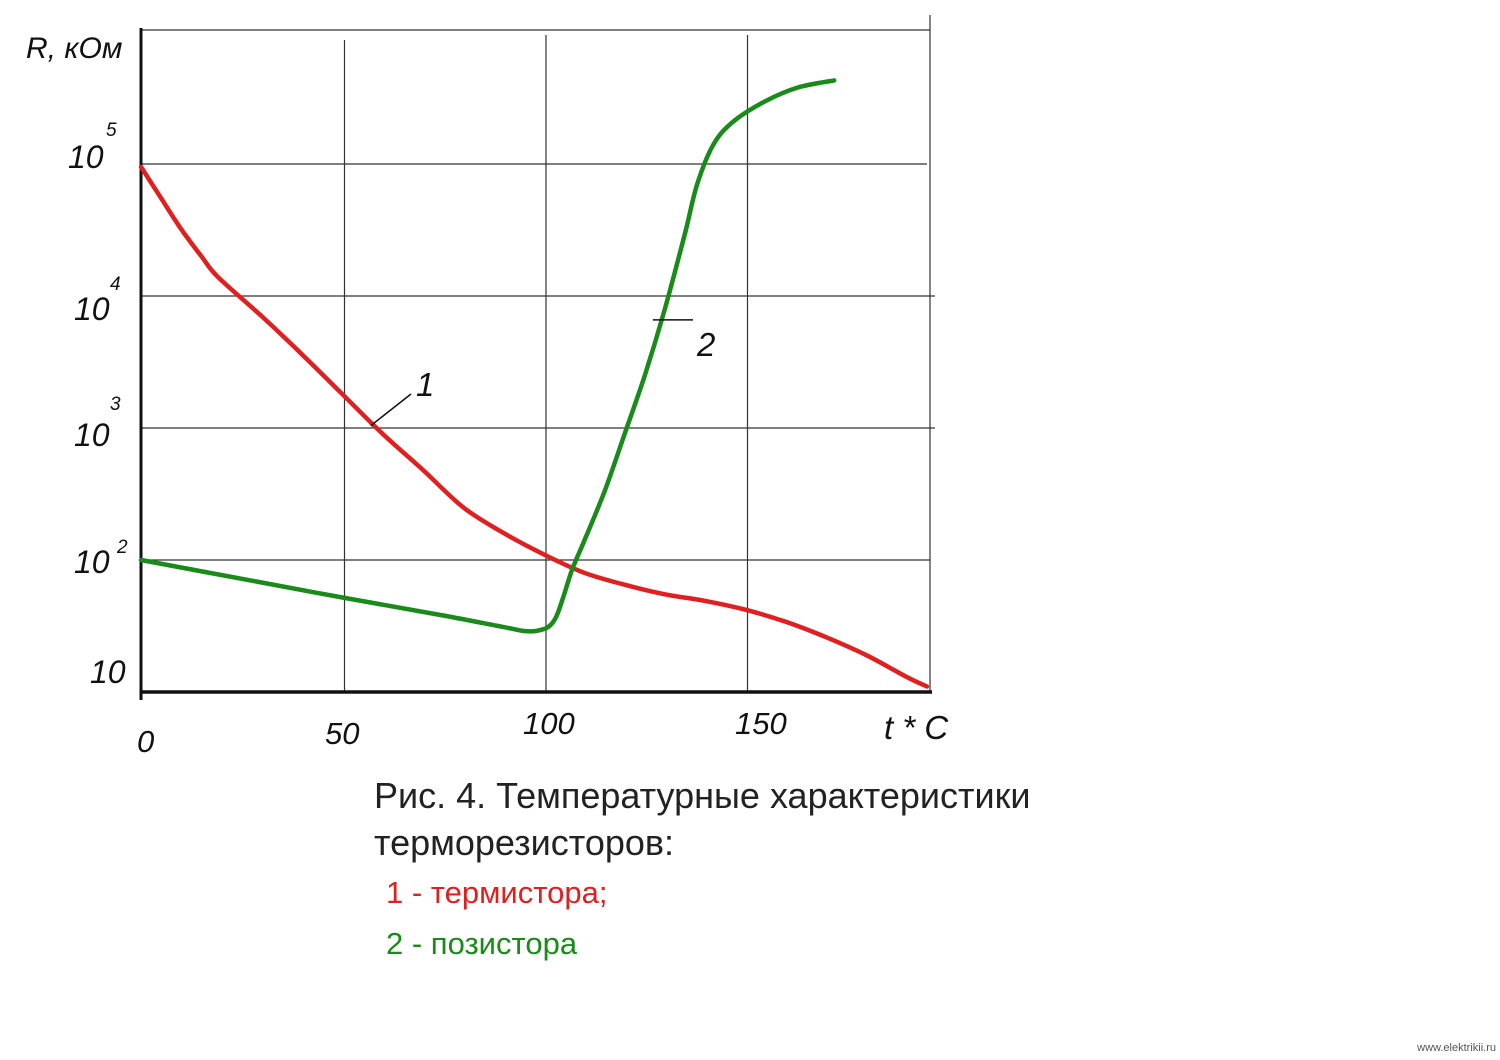  Describe the element at coordinates (115, 404) in the screenshot. I see `y-tick-exponent: 3` at that location.